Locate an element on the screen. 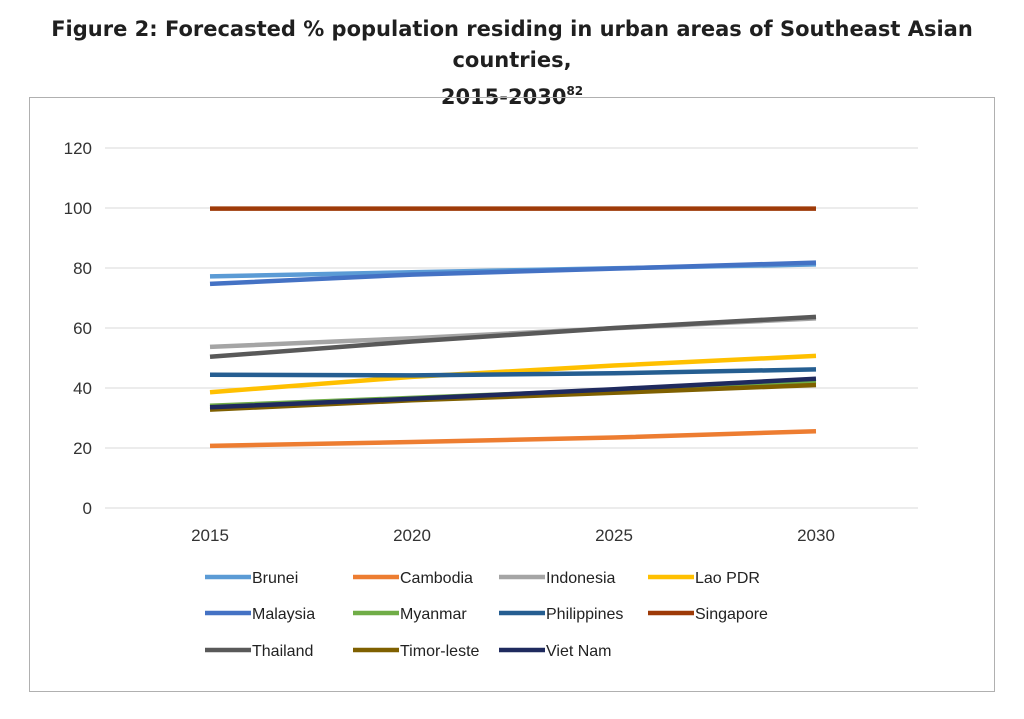  legend-label: Singapore is located at coordinates (731, 614).